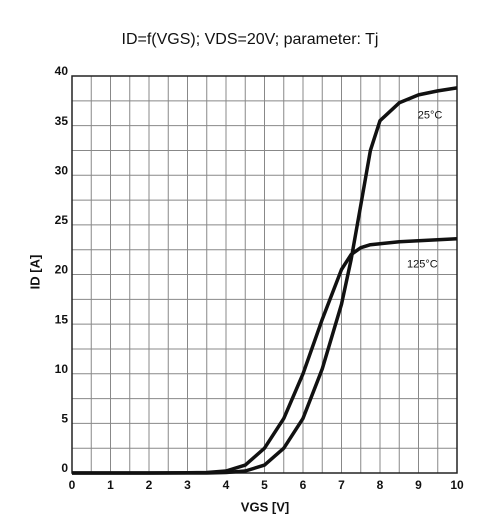  I want to click on x-tick-label: 6, so click(303, 485).